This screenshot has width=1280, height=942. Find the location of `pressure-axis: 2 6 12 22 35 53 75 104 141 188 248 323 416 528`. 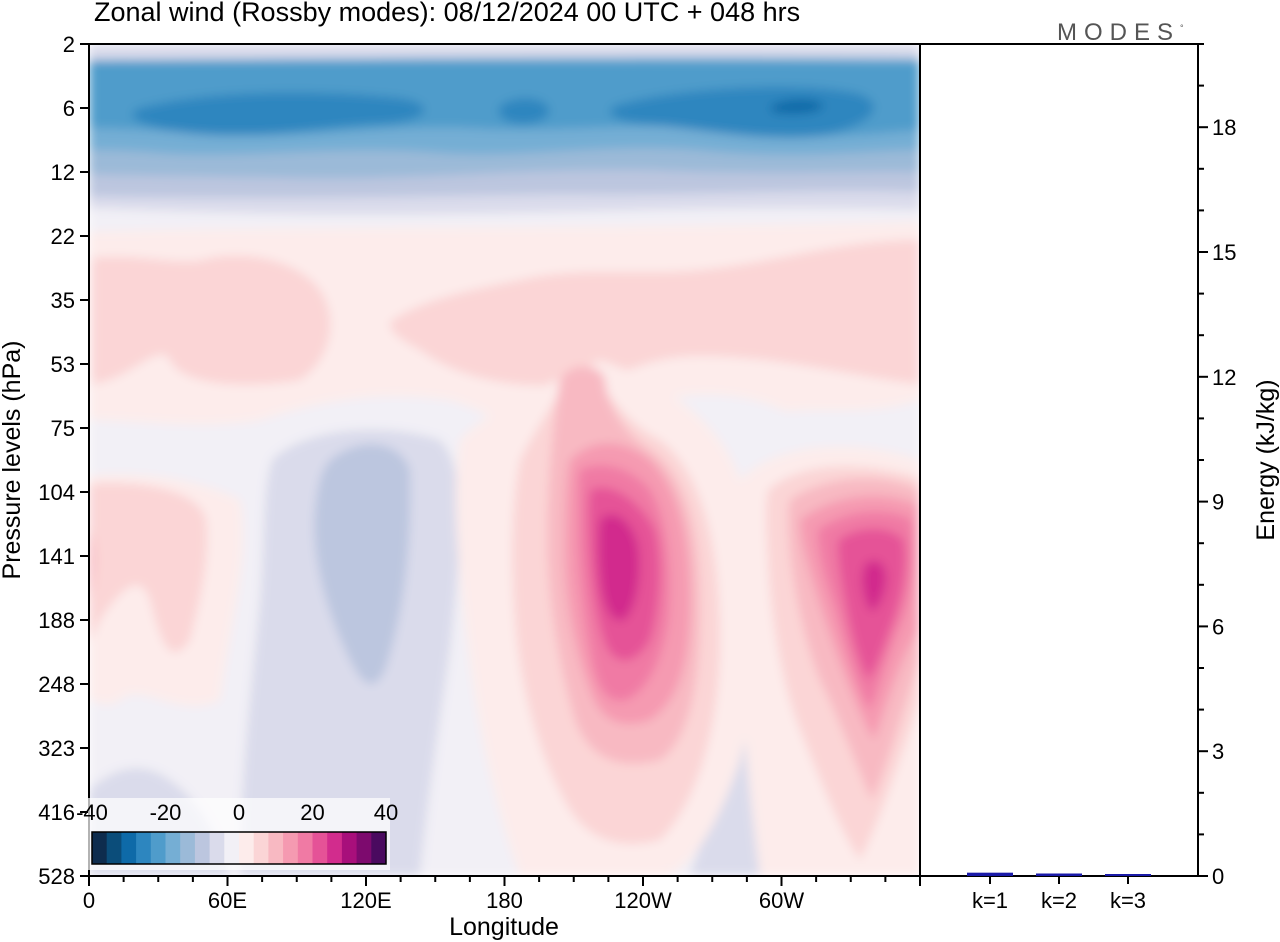

pressure-axis: 2 6 12 22 35 53 75 104 141 188 248 323 416 528 is located at coordinates (63, 460).